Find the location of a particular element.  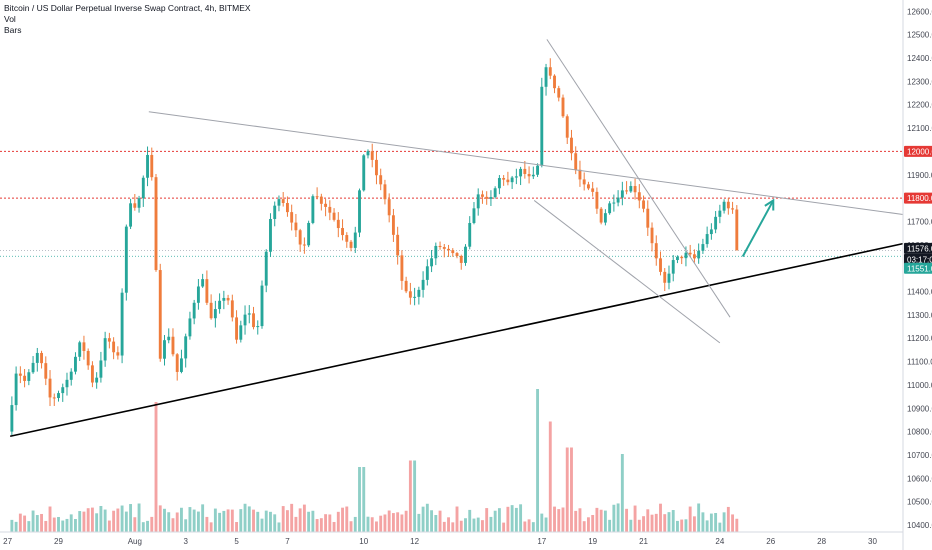

price-tick-label: 10900.0 is located at coordinates (919, 408).